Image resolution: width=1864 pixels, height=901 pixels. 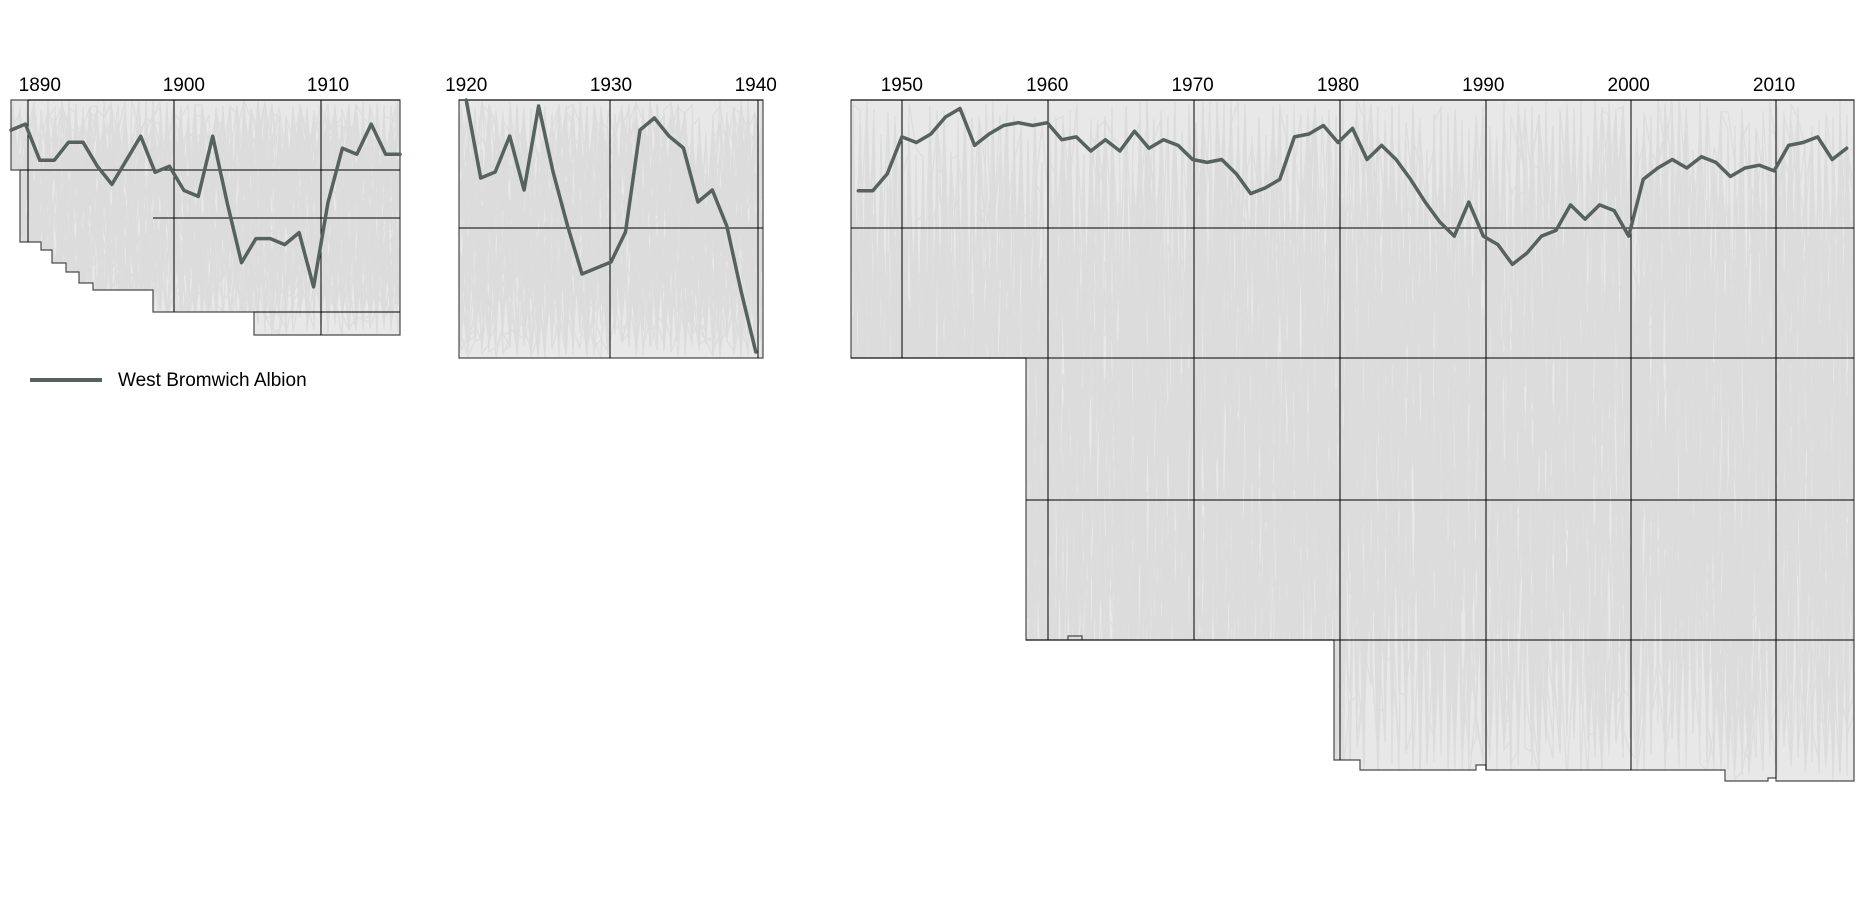 I want to click on x-tick-label: 1960, so click(x=1047, y=85).